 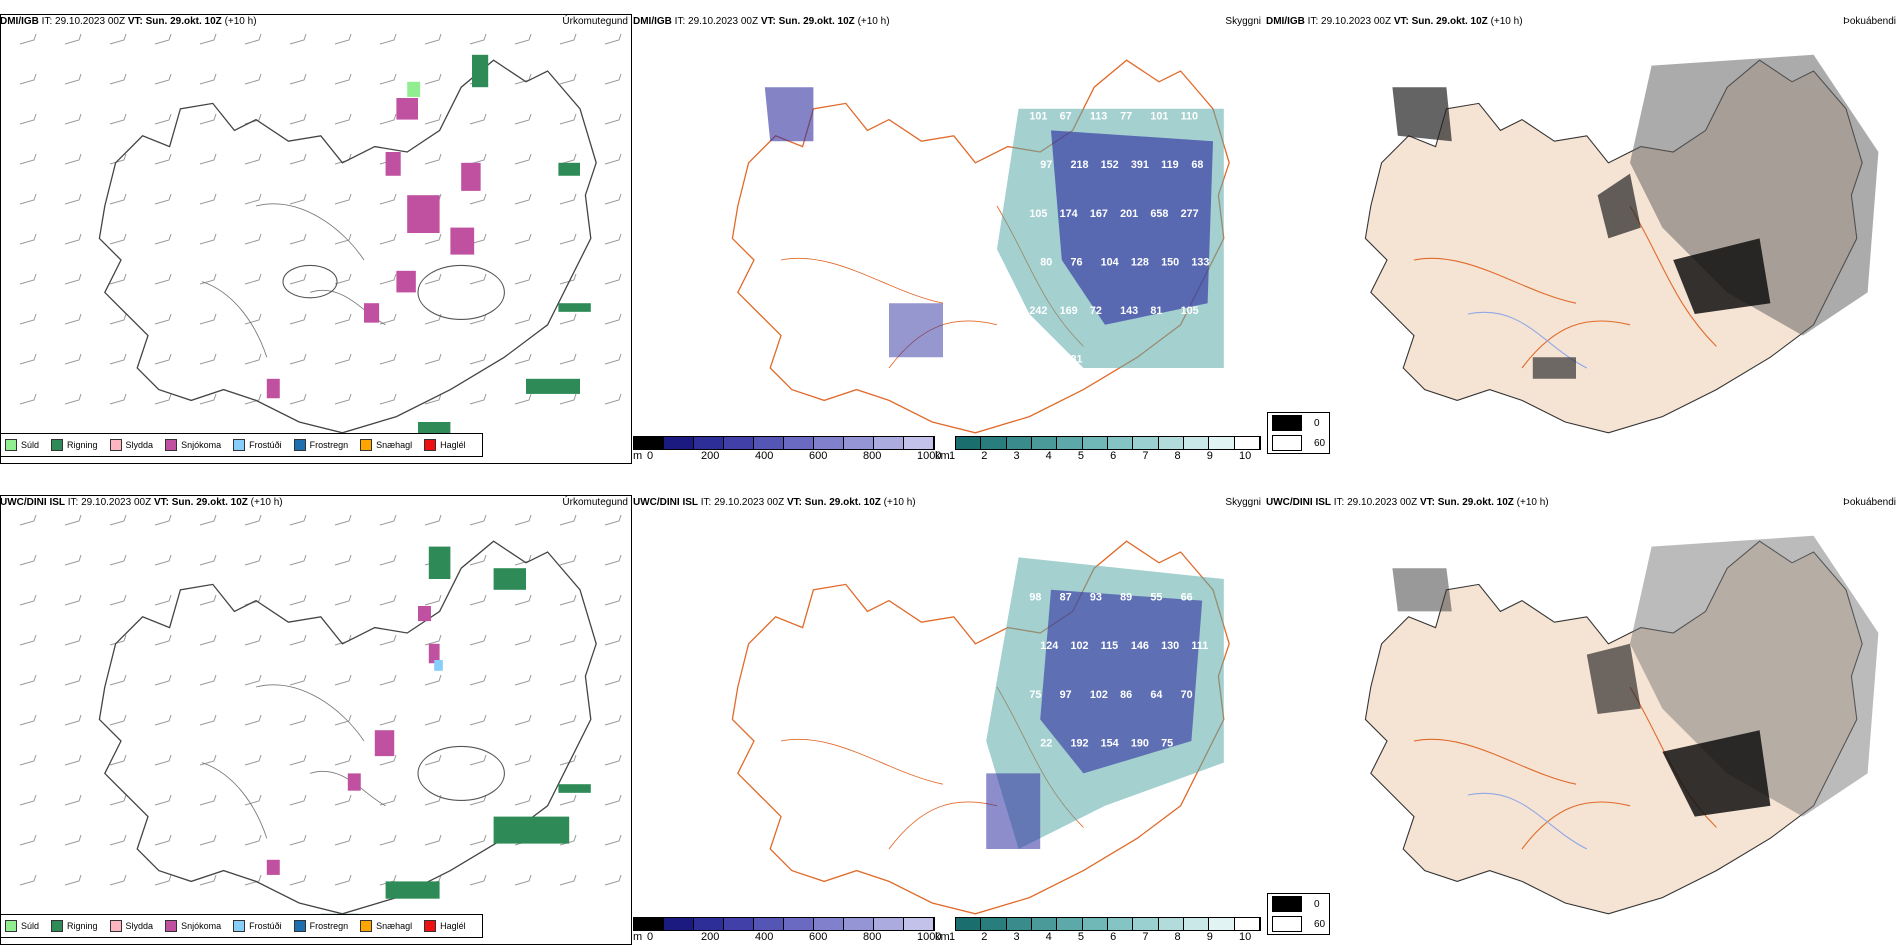 What do you see at coordinates (386, 445) in the screenshot?
I see `legend-item-snaehagl: Snæhagl` at bounding box center [386, 445].